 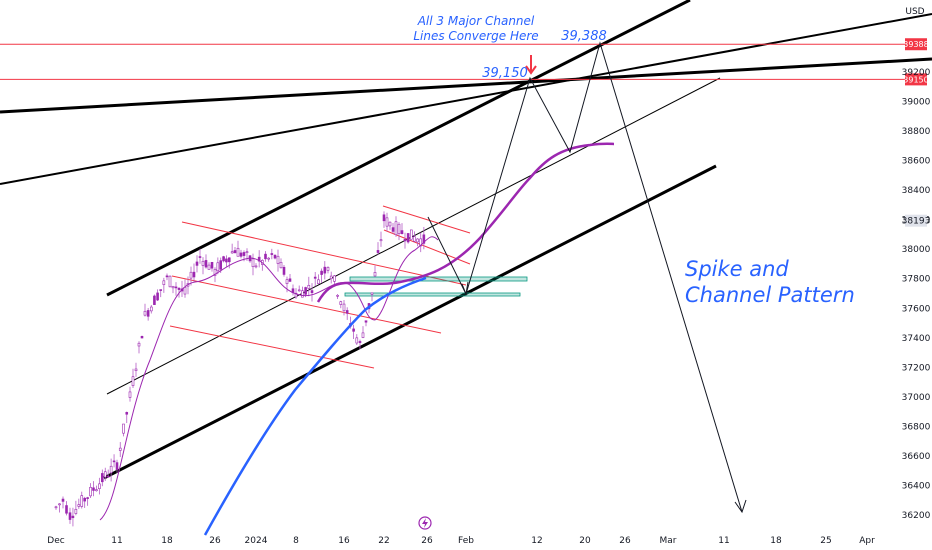 I want to click on price-tick-label: 37000, so click(x=916, y=398).